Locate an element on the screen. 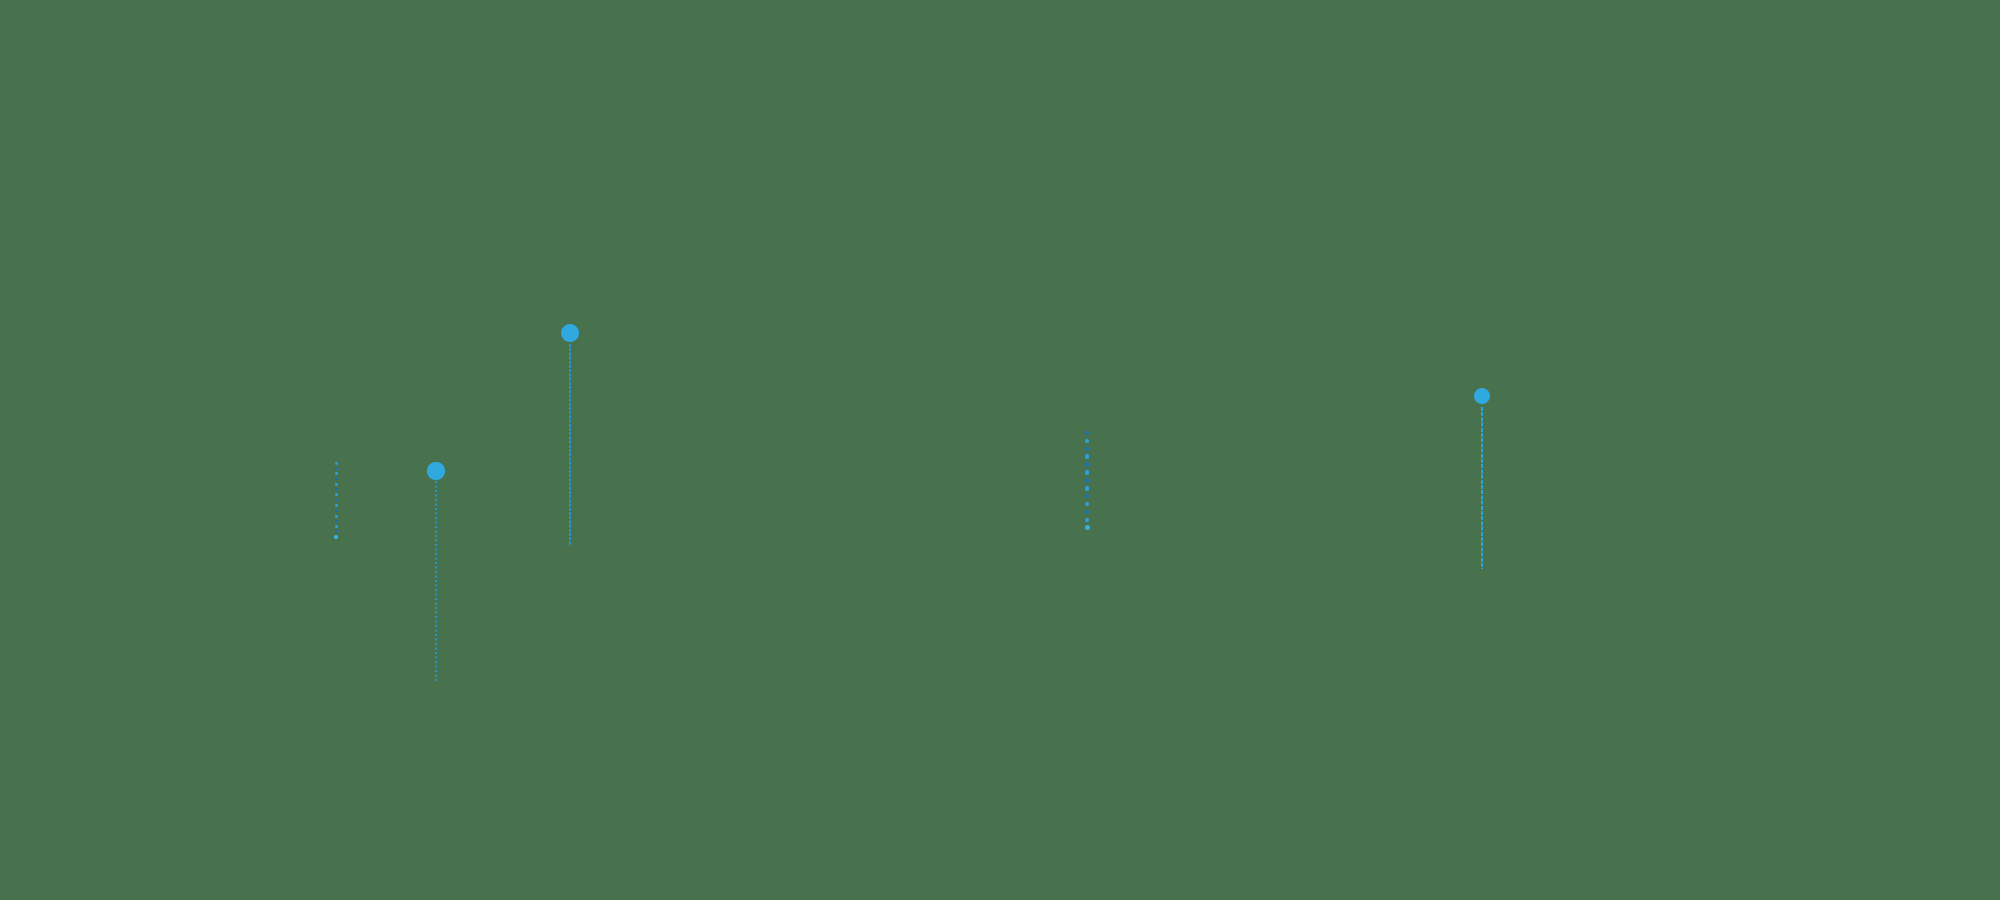  lollipop-mid-left-head is located at coordinates (570, 333).